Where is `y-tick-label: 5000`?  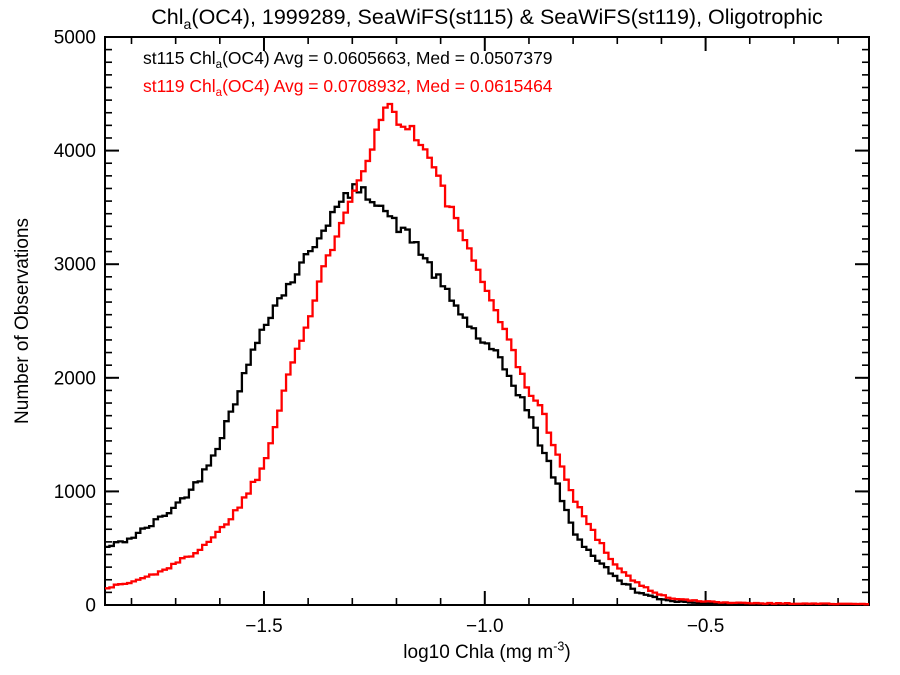 y-tick-label: 5000 is located at coordinates (75, 38).